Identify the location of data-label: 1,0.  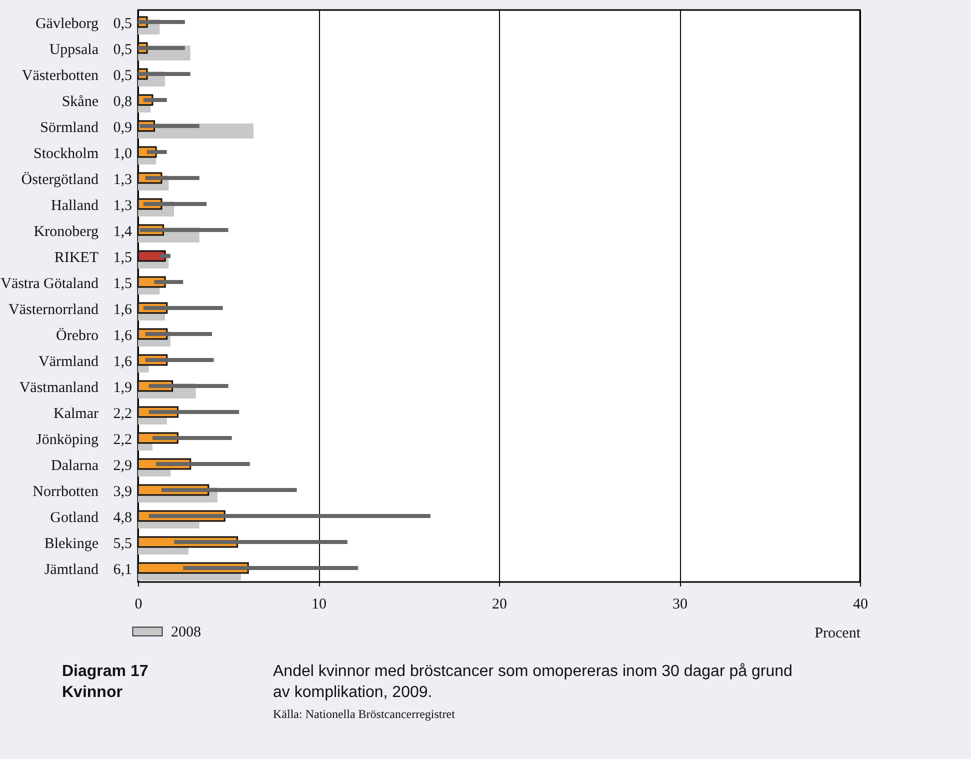
(122, 154).